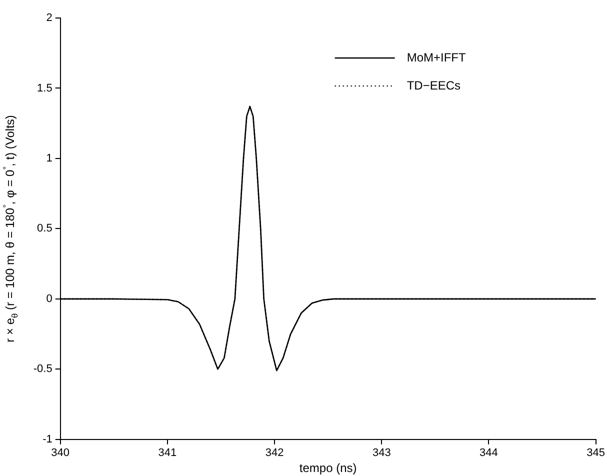  What do you see at coordinates (596, 453) in the screenshot?
I see `x-tick-label: 345` at bounding box center [596, 453].